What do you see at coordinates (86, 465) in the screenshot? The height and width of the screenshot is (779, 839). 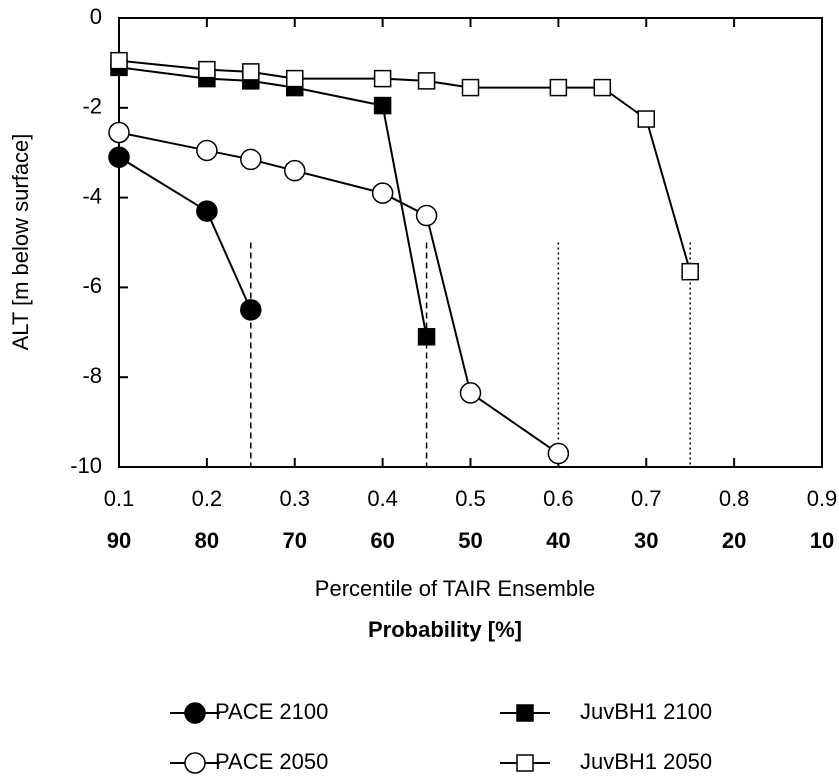 I see `y-tick-label: -10` at bounding box center [86, 465].